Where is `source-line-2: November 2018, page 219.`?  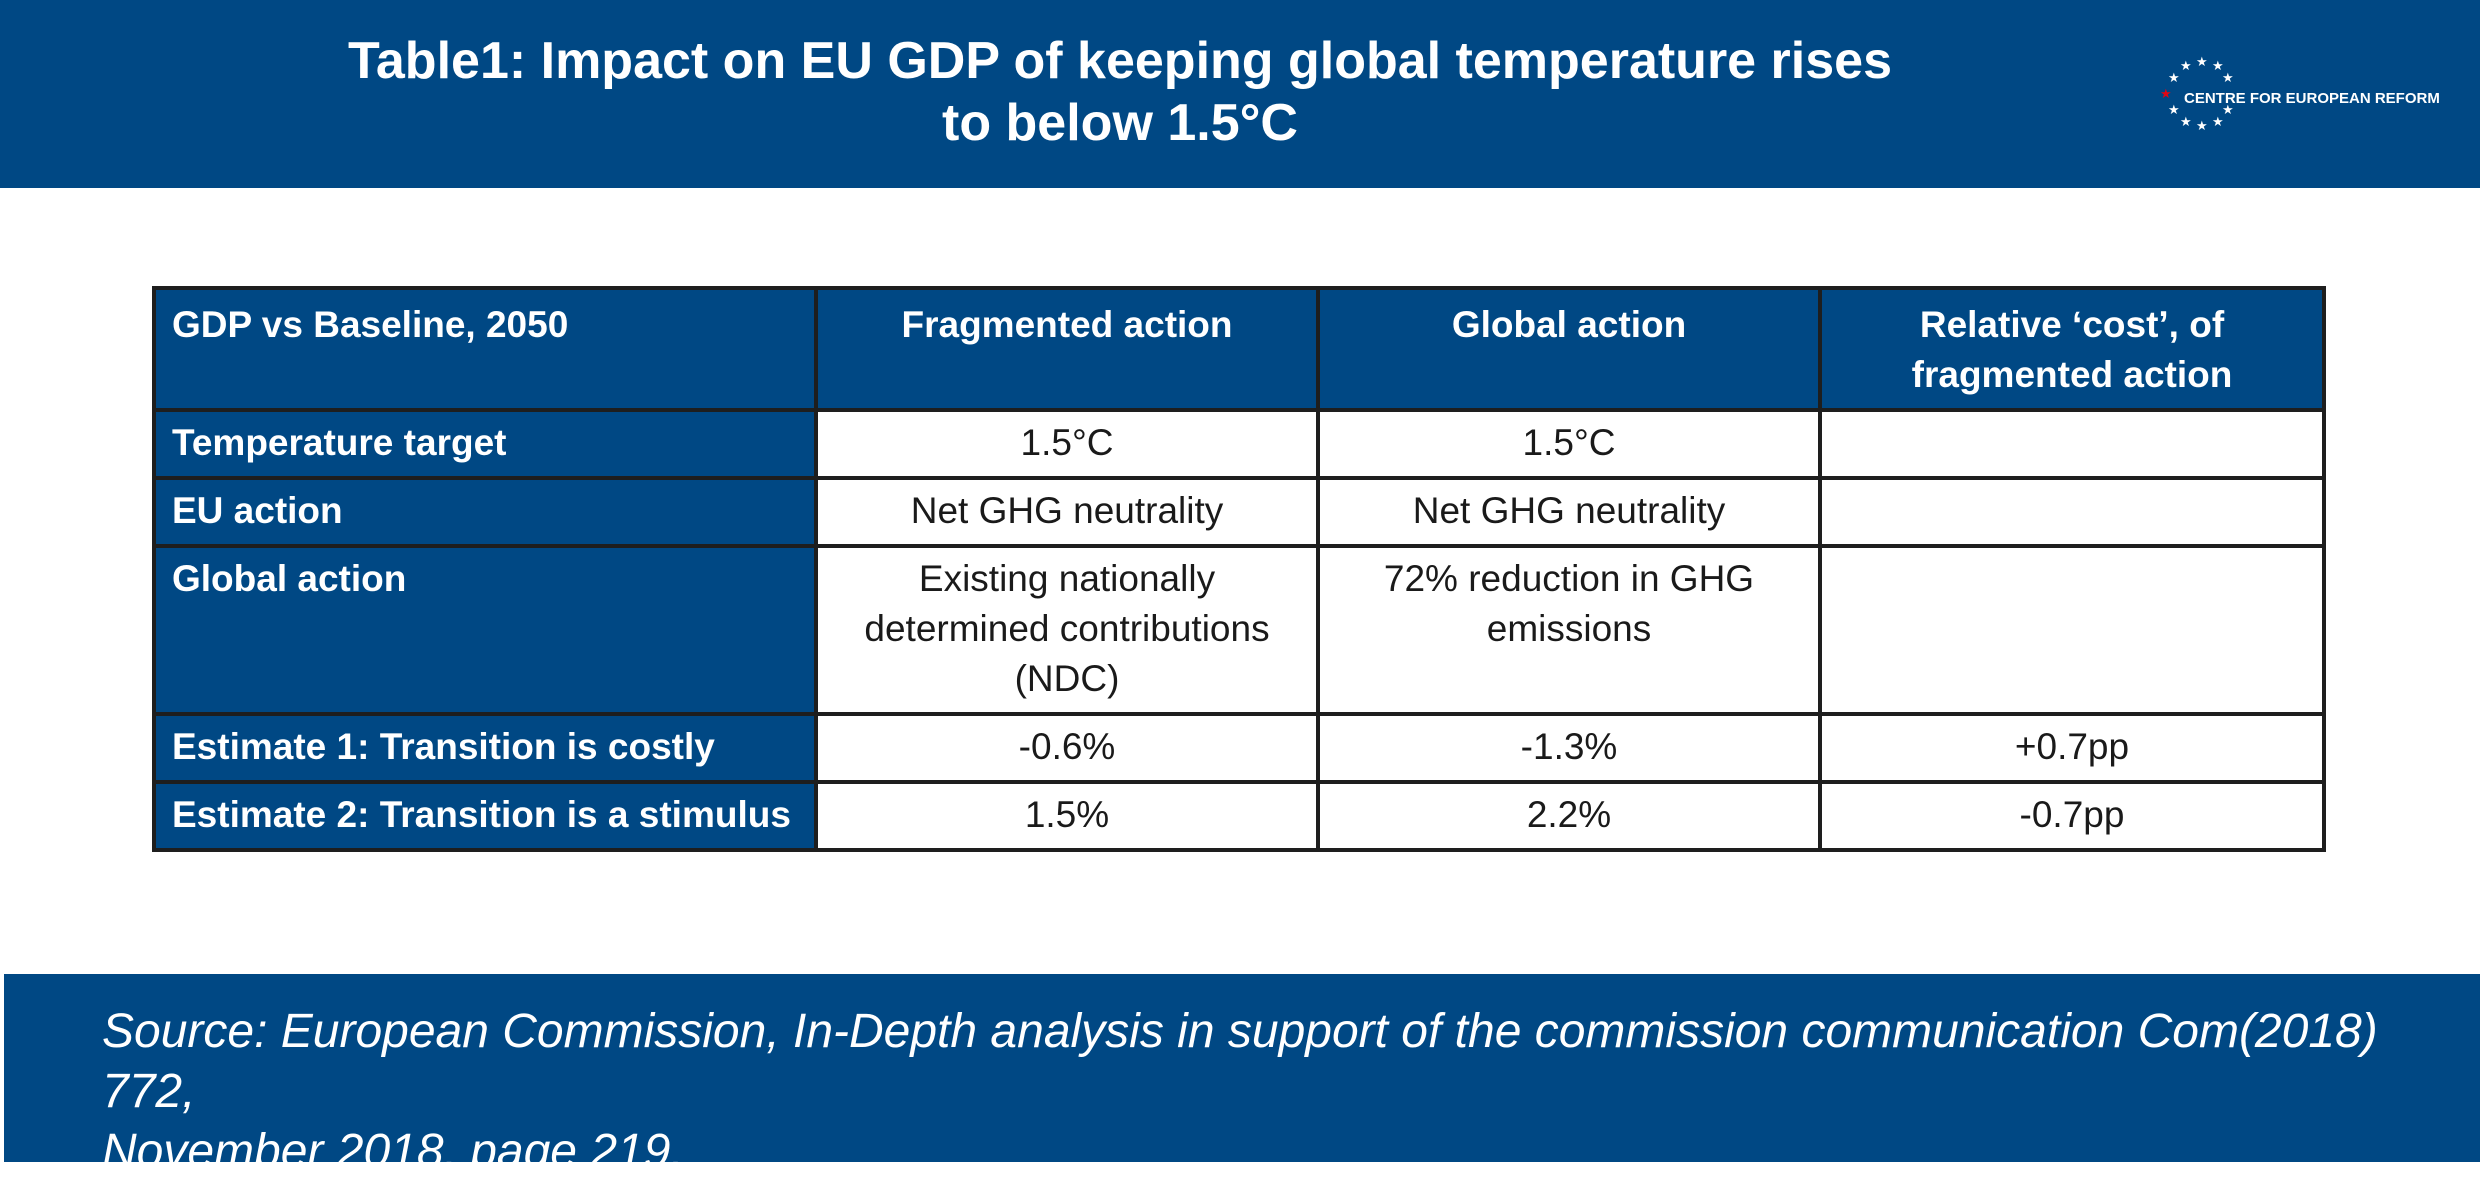
source-line-2: November 2018, page 219. is located at coordinates (393, 1151).